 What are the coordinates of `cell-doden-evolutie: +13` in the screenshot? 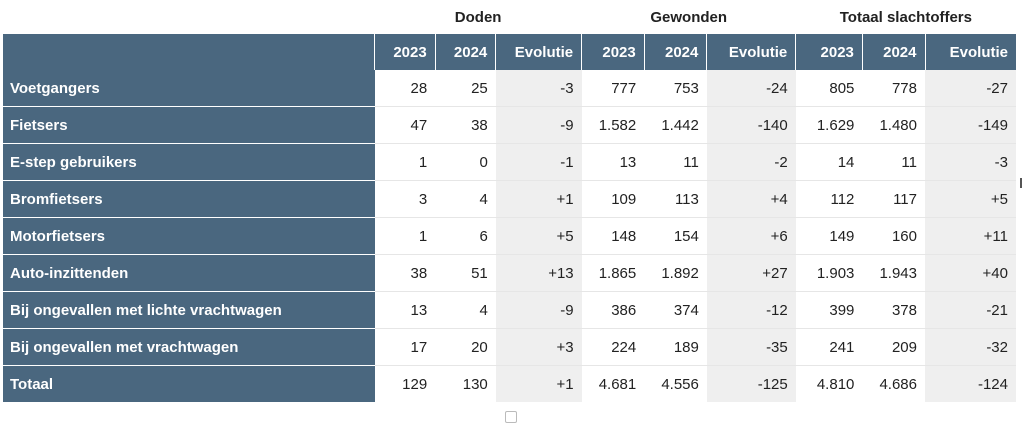 It's located at (538, 273).